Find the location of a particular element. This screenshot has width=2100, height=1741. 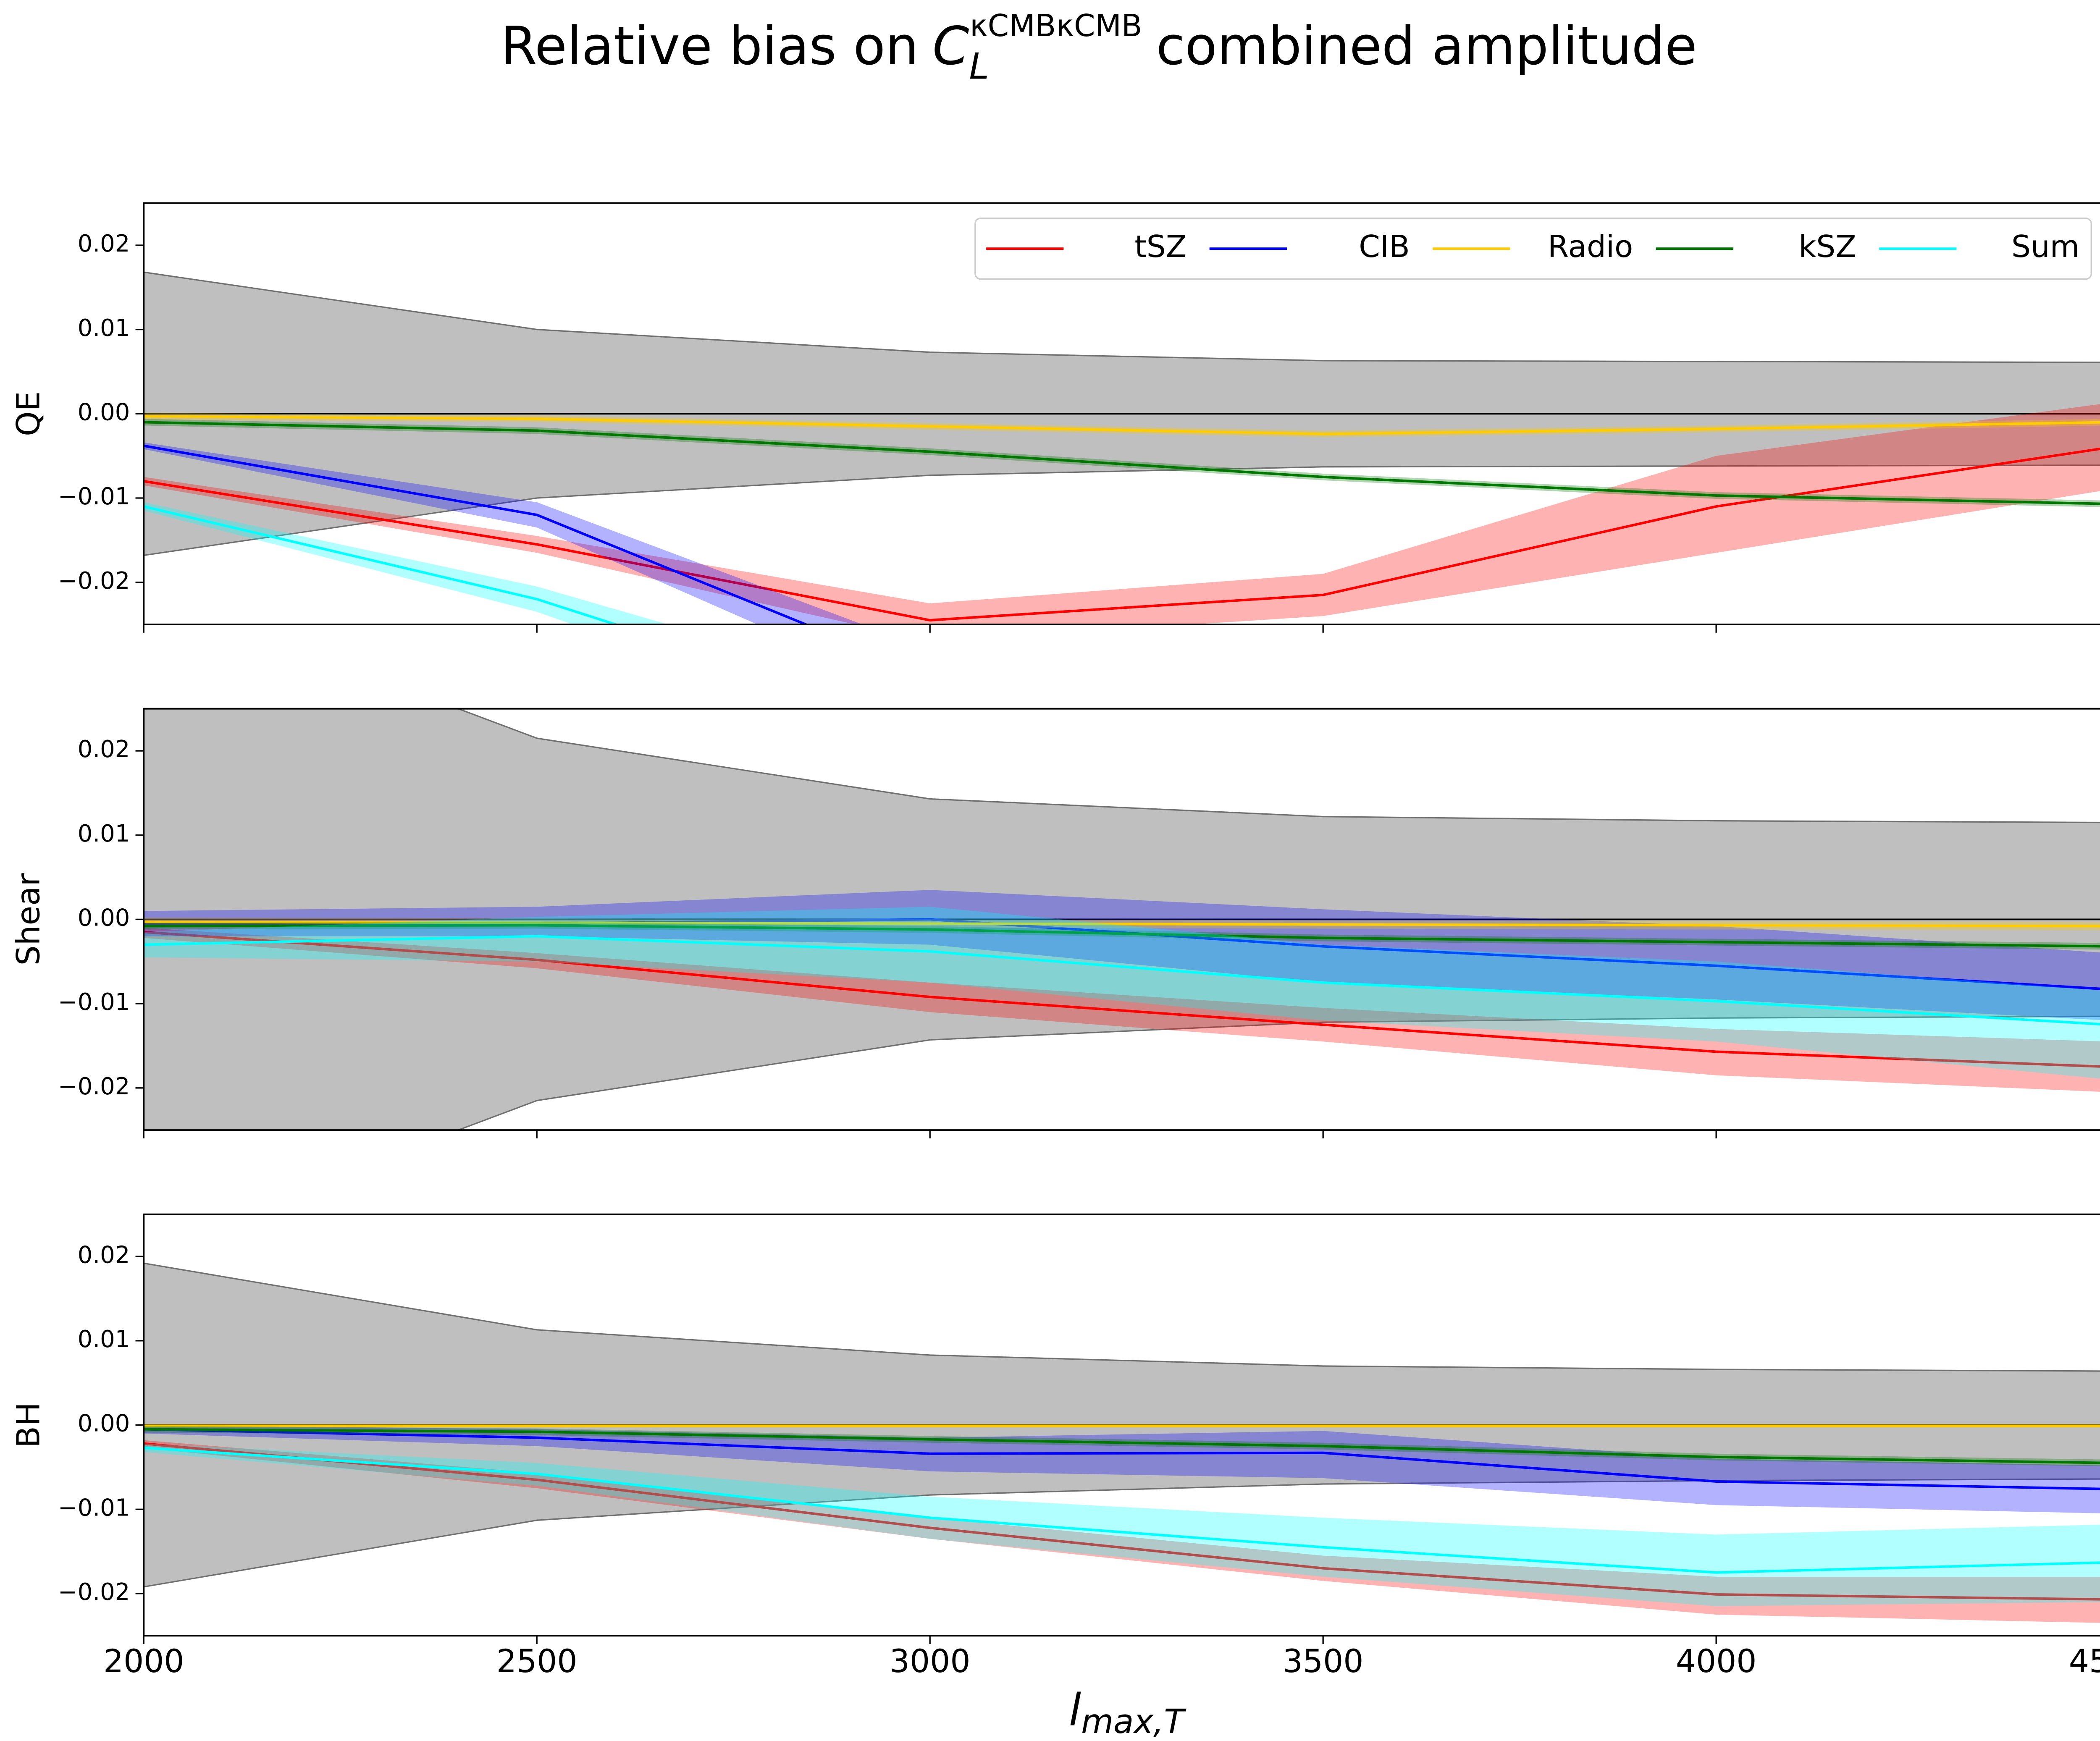

y-axis-label: QE is located at coordinates (28, 413).